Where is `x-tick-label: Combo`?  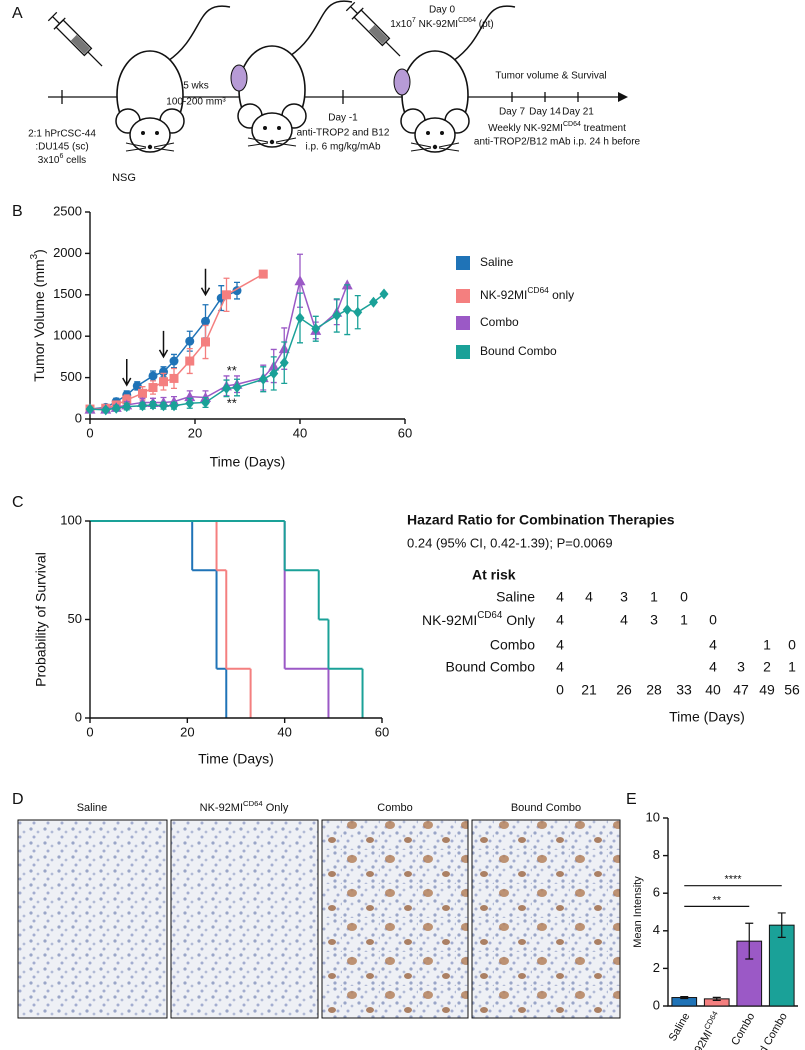
x-tick-label: Combo is located at coordinates (743, 1029).